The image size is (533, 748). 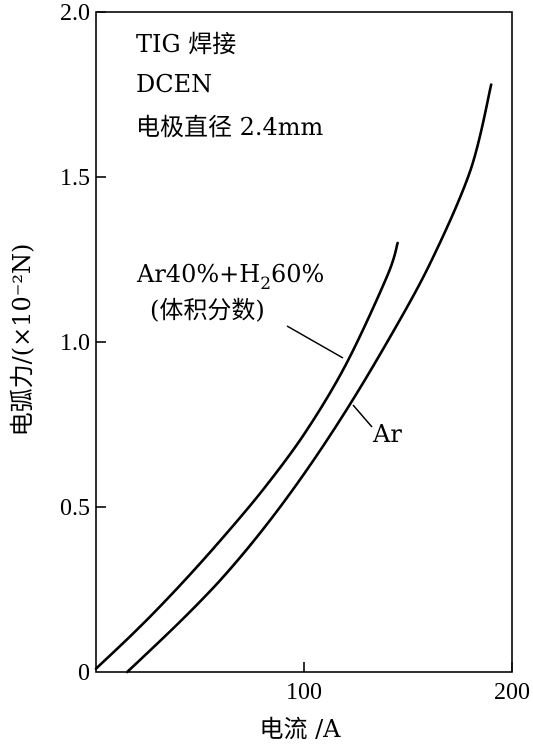 What do you see at coordinates (315, 342) in the screenshot?
I see `series-ar-h2-leader` at bounding box center [315, 342].